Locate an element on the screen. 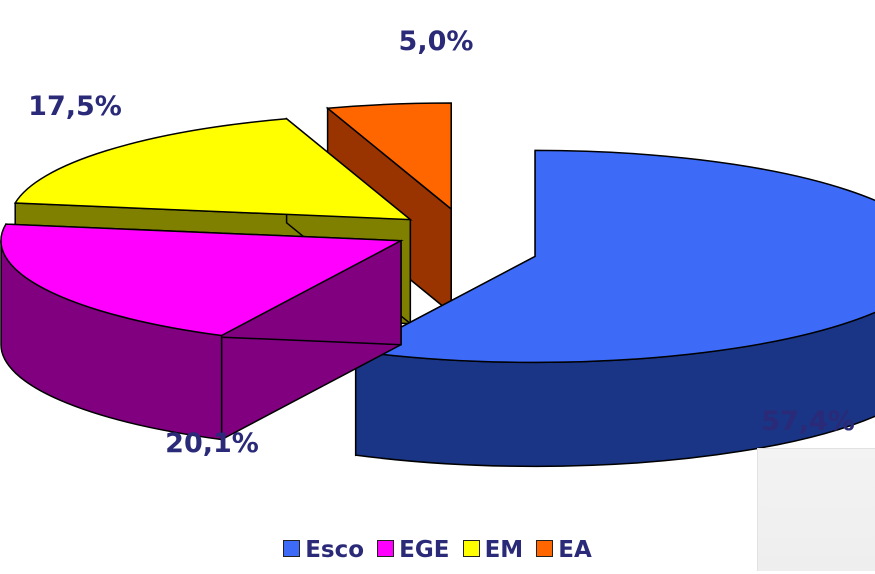  legend-item-esco: Esco is located at coordinates (323, 550).